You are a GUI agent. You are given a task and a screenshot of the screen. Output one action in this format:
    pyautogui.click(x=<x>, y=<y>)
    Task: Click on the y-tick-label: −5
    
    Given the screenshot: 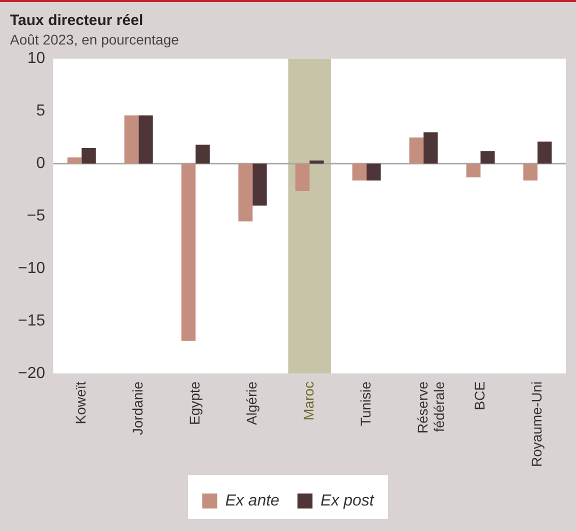 What is the action you would take?
    pyautogui.click(x=36, y=216)
    